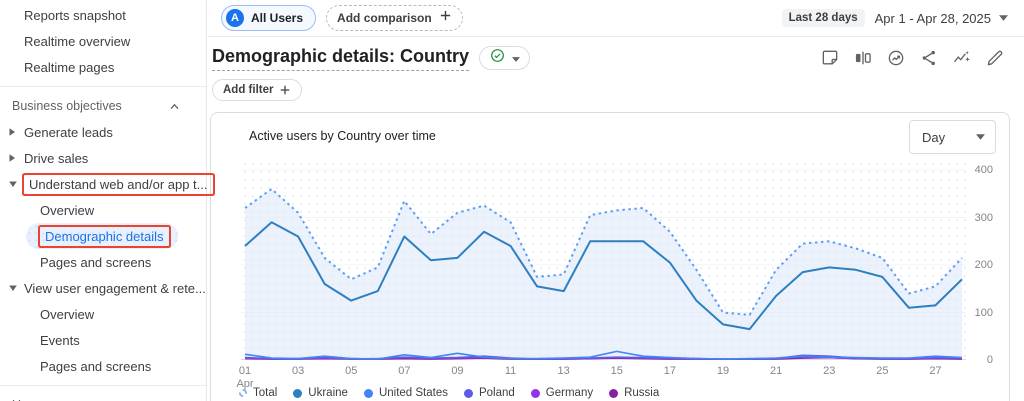  I want to click on x-axis-tick: 13, so click(563, 371).